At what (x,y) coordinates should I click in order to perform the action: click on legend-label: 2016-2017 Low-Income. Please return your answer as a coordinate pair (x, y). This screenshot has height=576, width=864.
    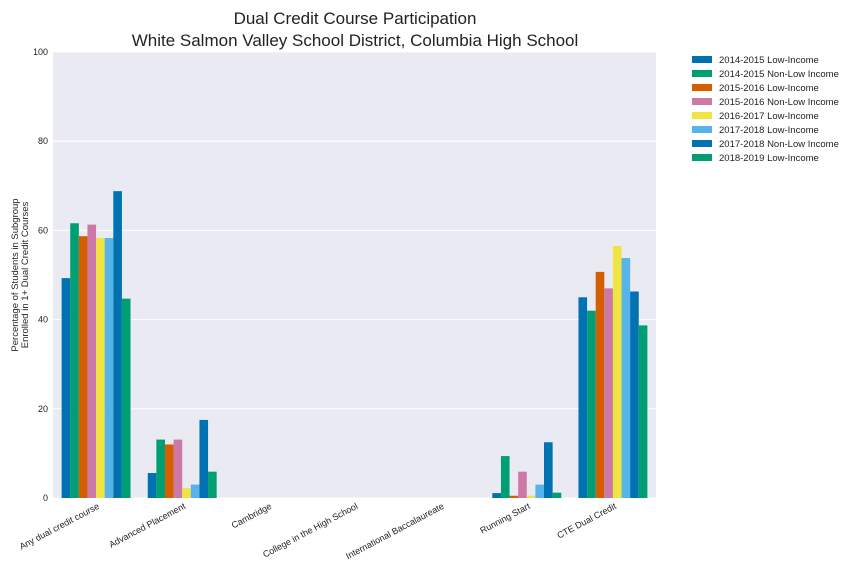
    Looking at the image, I should click on (769, 116).